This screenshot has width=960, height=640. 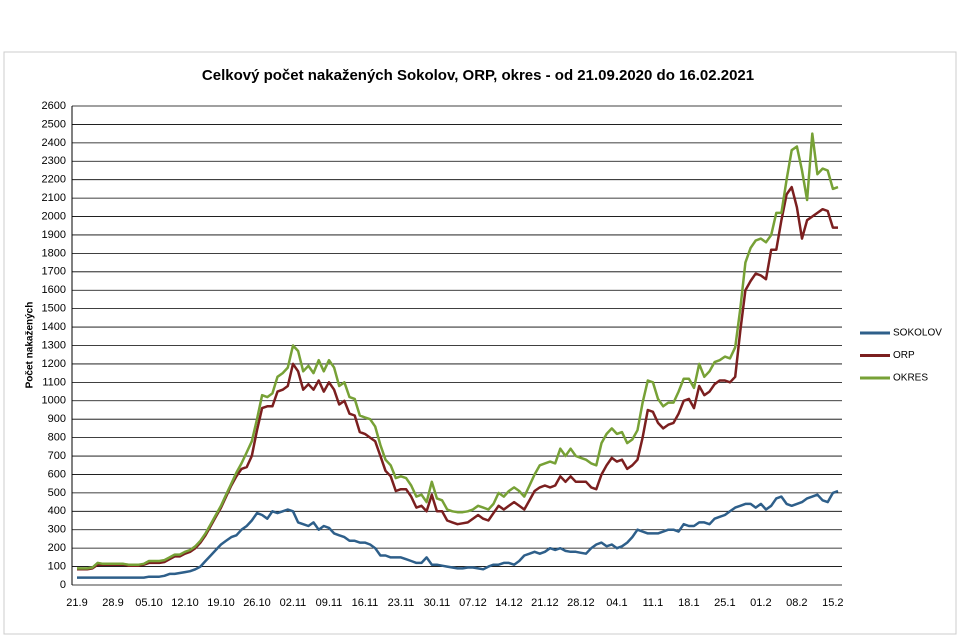 I want to click on x-tick-label: 05.10, so click(x=149, y=603).